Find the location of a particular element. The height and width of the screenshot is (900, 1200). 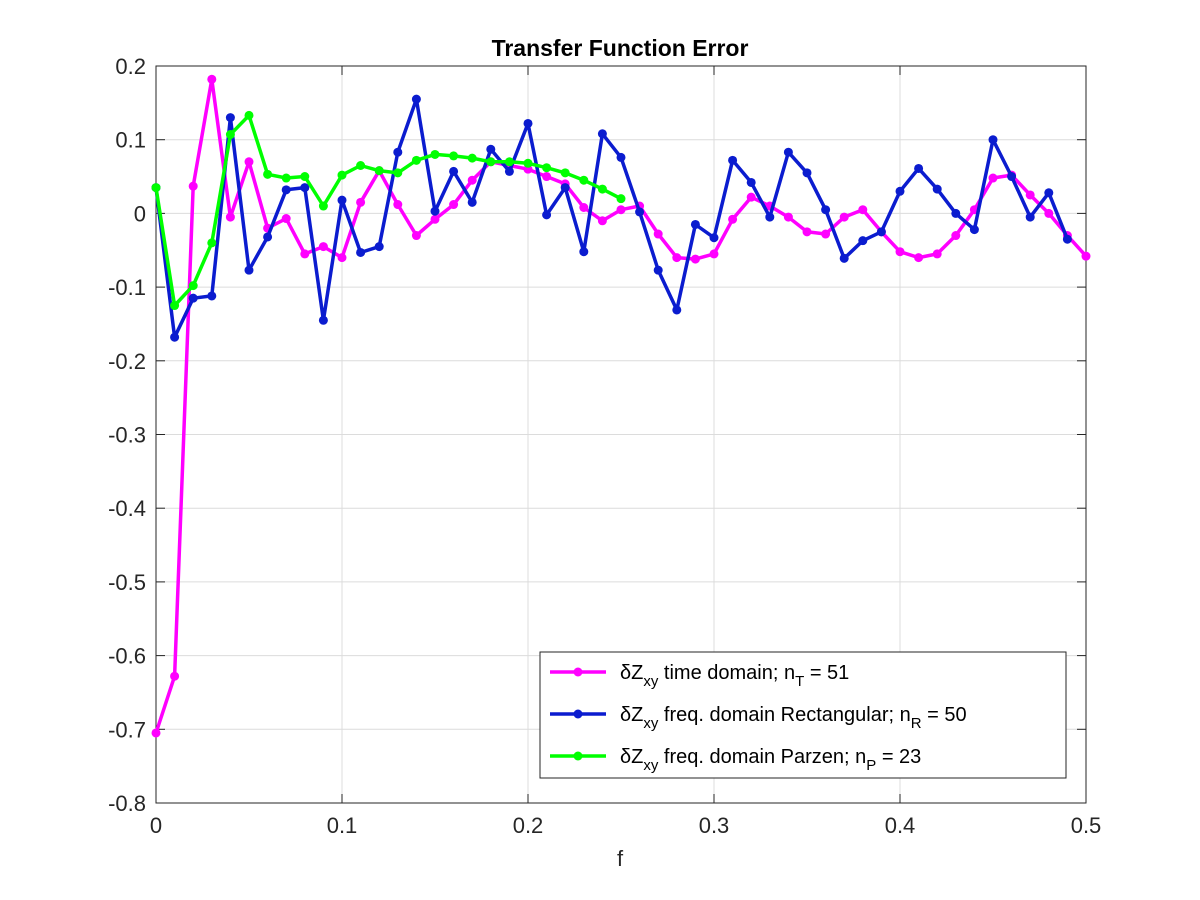

y-tick-label: -0.4 is located at coordinates (127, 508).